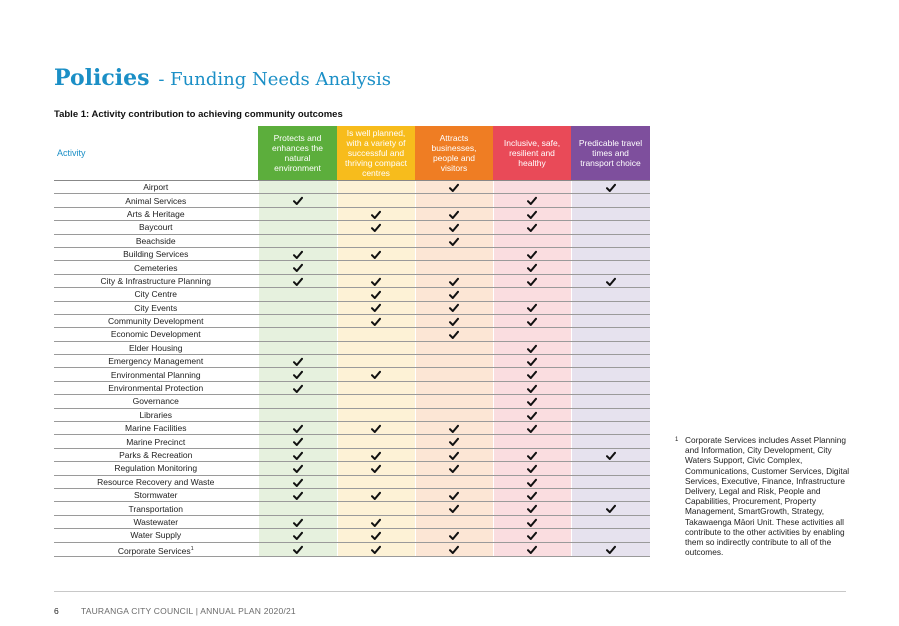 This screenshot has width=899, height=626. What do you see at coordinates (352, 428) in the screenshot?
I see `table-row: Marine Facilities` at bounding box center [352, 428].